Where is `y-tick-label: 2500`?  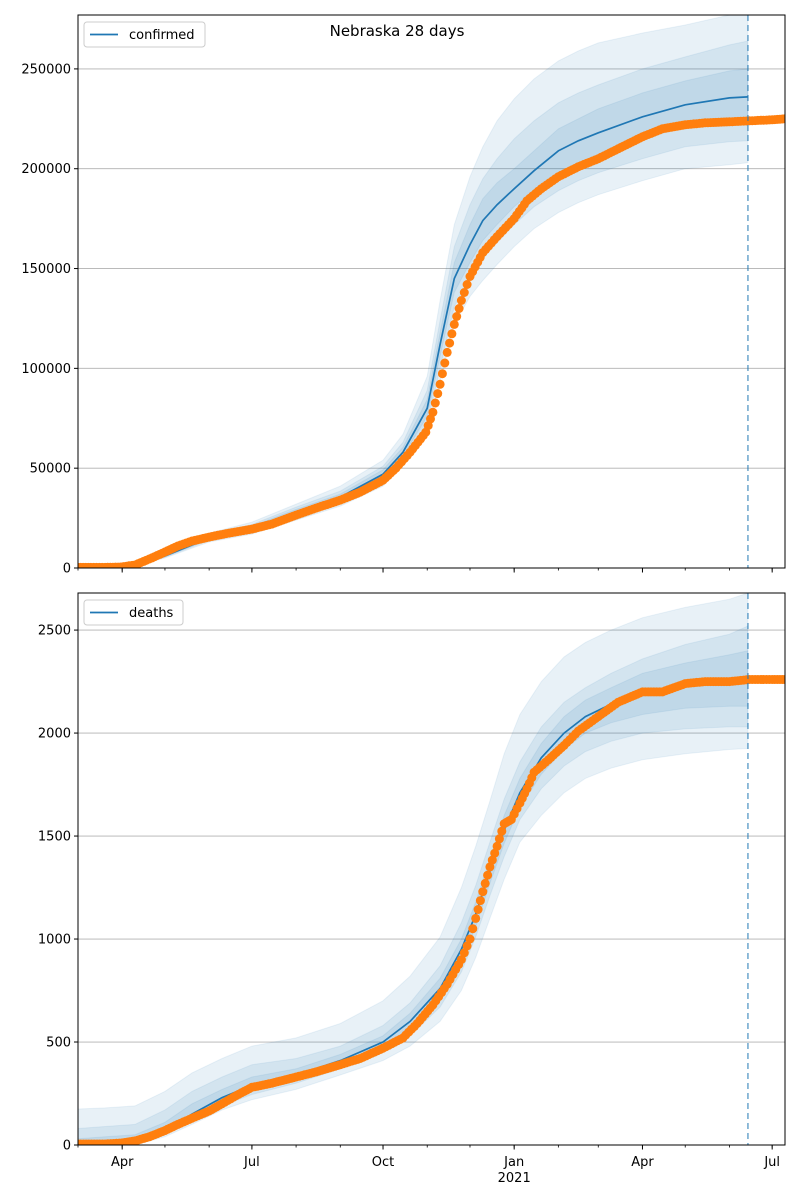 y-tick-label: 2500 is located at coordinates (54, 631).